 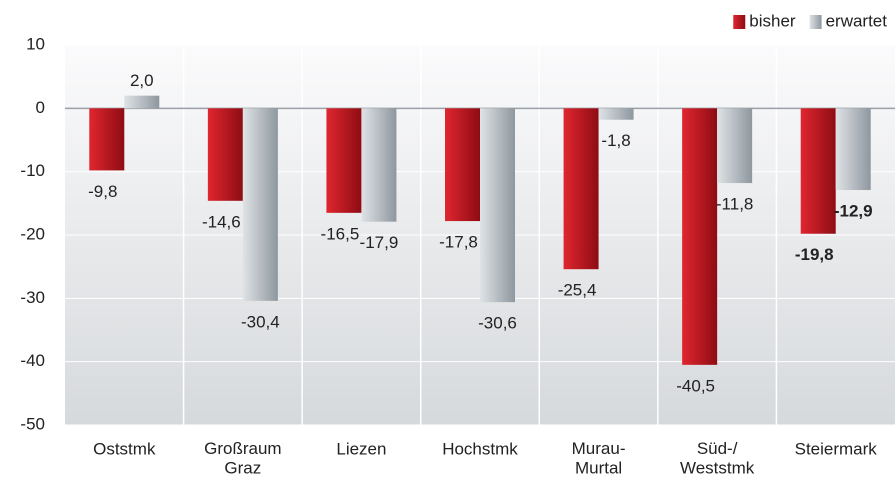 I want to click on y-tick-label: -50, so click(x=32, y=423).